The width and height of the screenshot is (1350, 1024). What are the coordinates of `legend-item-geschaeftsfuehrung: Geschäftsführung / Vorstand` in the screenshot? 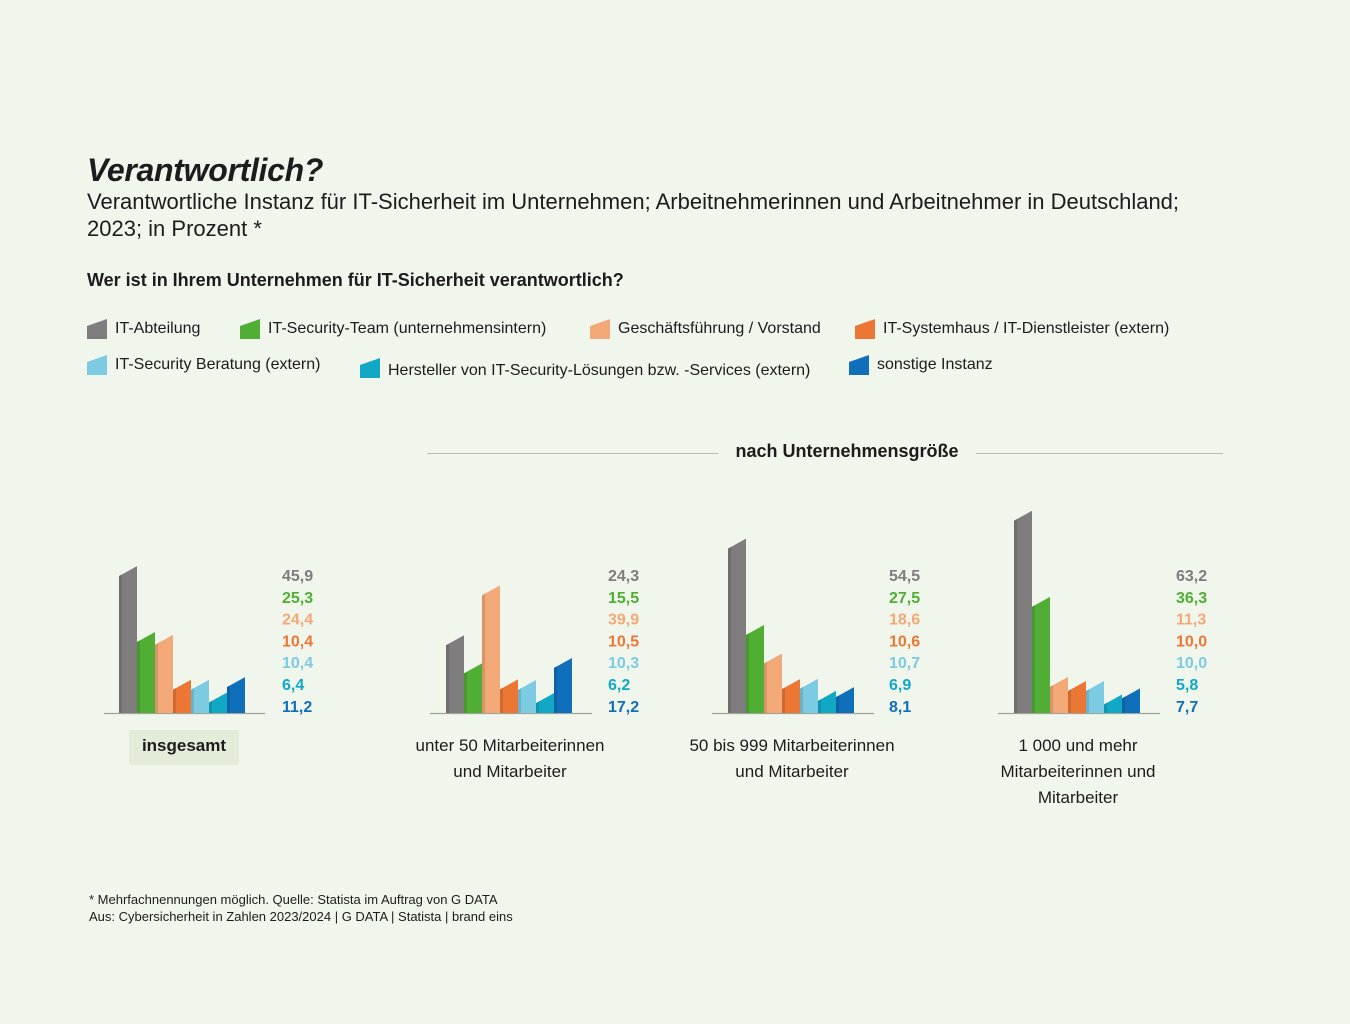 It's located at (705, 329).